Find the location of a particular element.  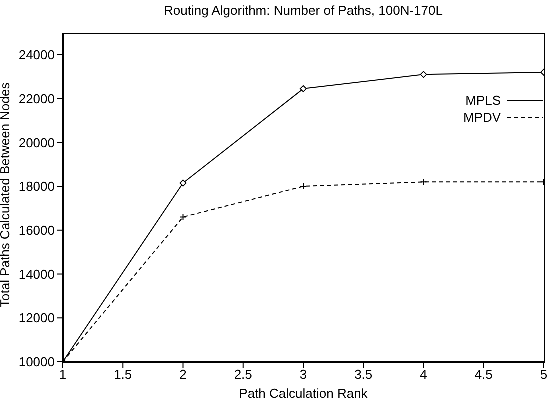

x-tick-label: 1.5 is located at coordinates (123, 374).